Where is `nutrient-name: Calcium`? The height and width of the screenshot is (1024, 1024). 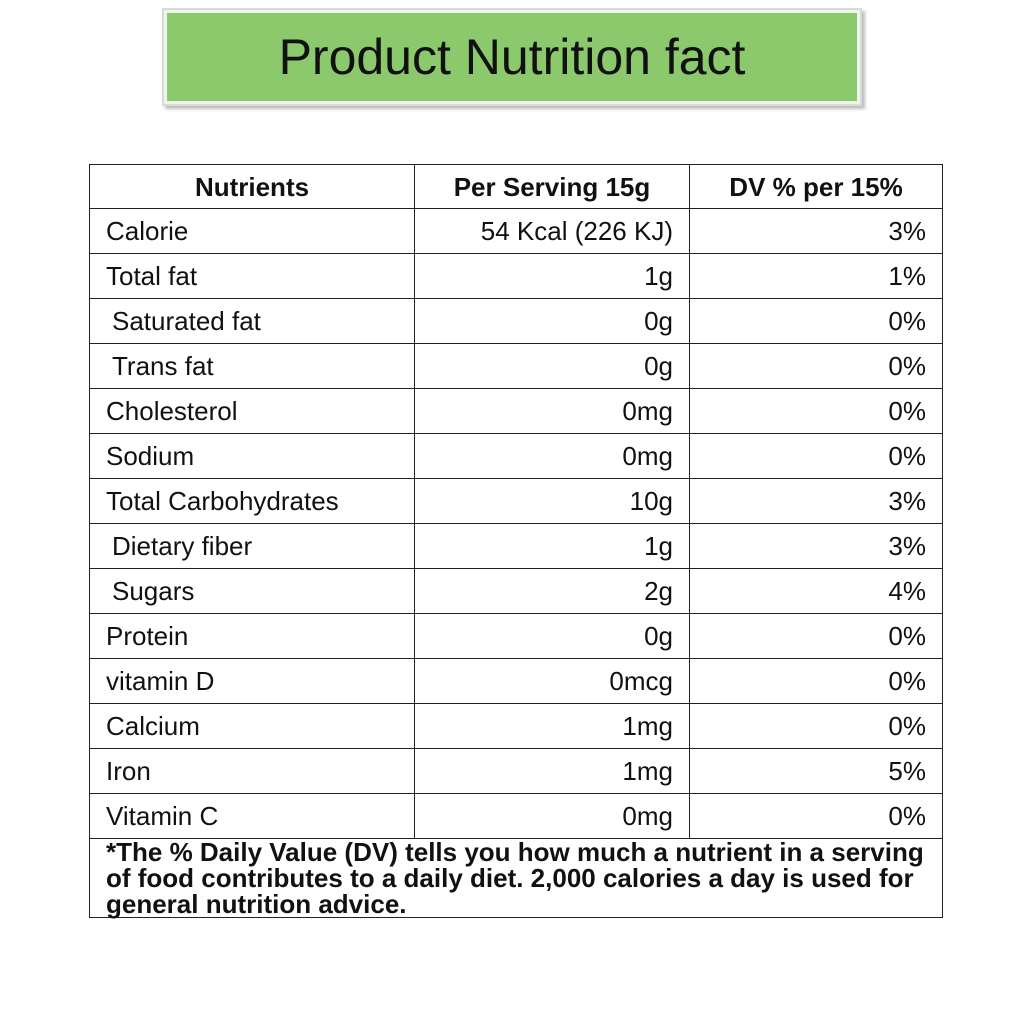
nutrient-name: Calcium is located at coordinates (252, 726).